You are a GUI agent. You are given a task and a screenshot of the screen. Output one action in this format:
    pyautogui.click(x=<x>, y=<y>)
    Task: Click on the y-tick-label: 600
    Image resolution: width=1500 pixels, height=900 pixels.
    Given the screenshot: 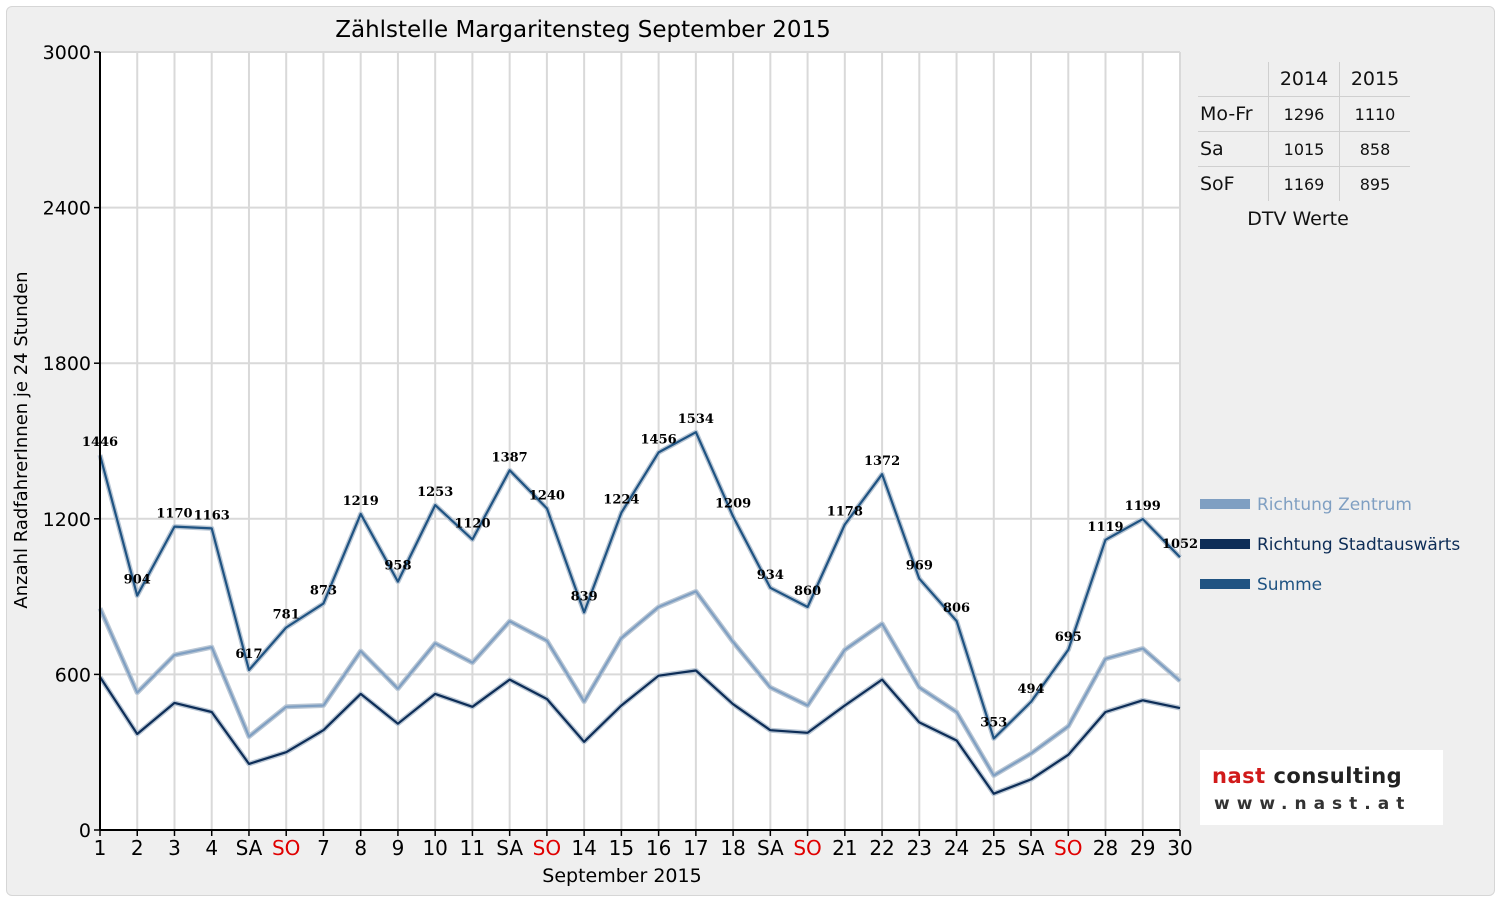 What is the action you would take?
    pyautogui.click(x=73, y=675)
    